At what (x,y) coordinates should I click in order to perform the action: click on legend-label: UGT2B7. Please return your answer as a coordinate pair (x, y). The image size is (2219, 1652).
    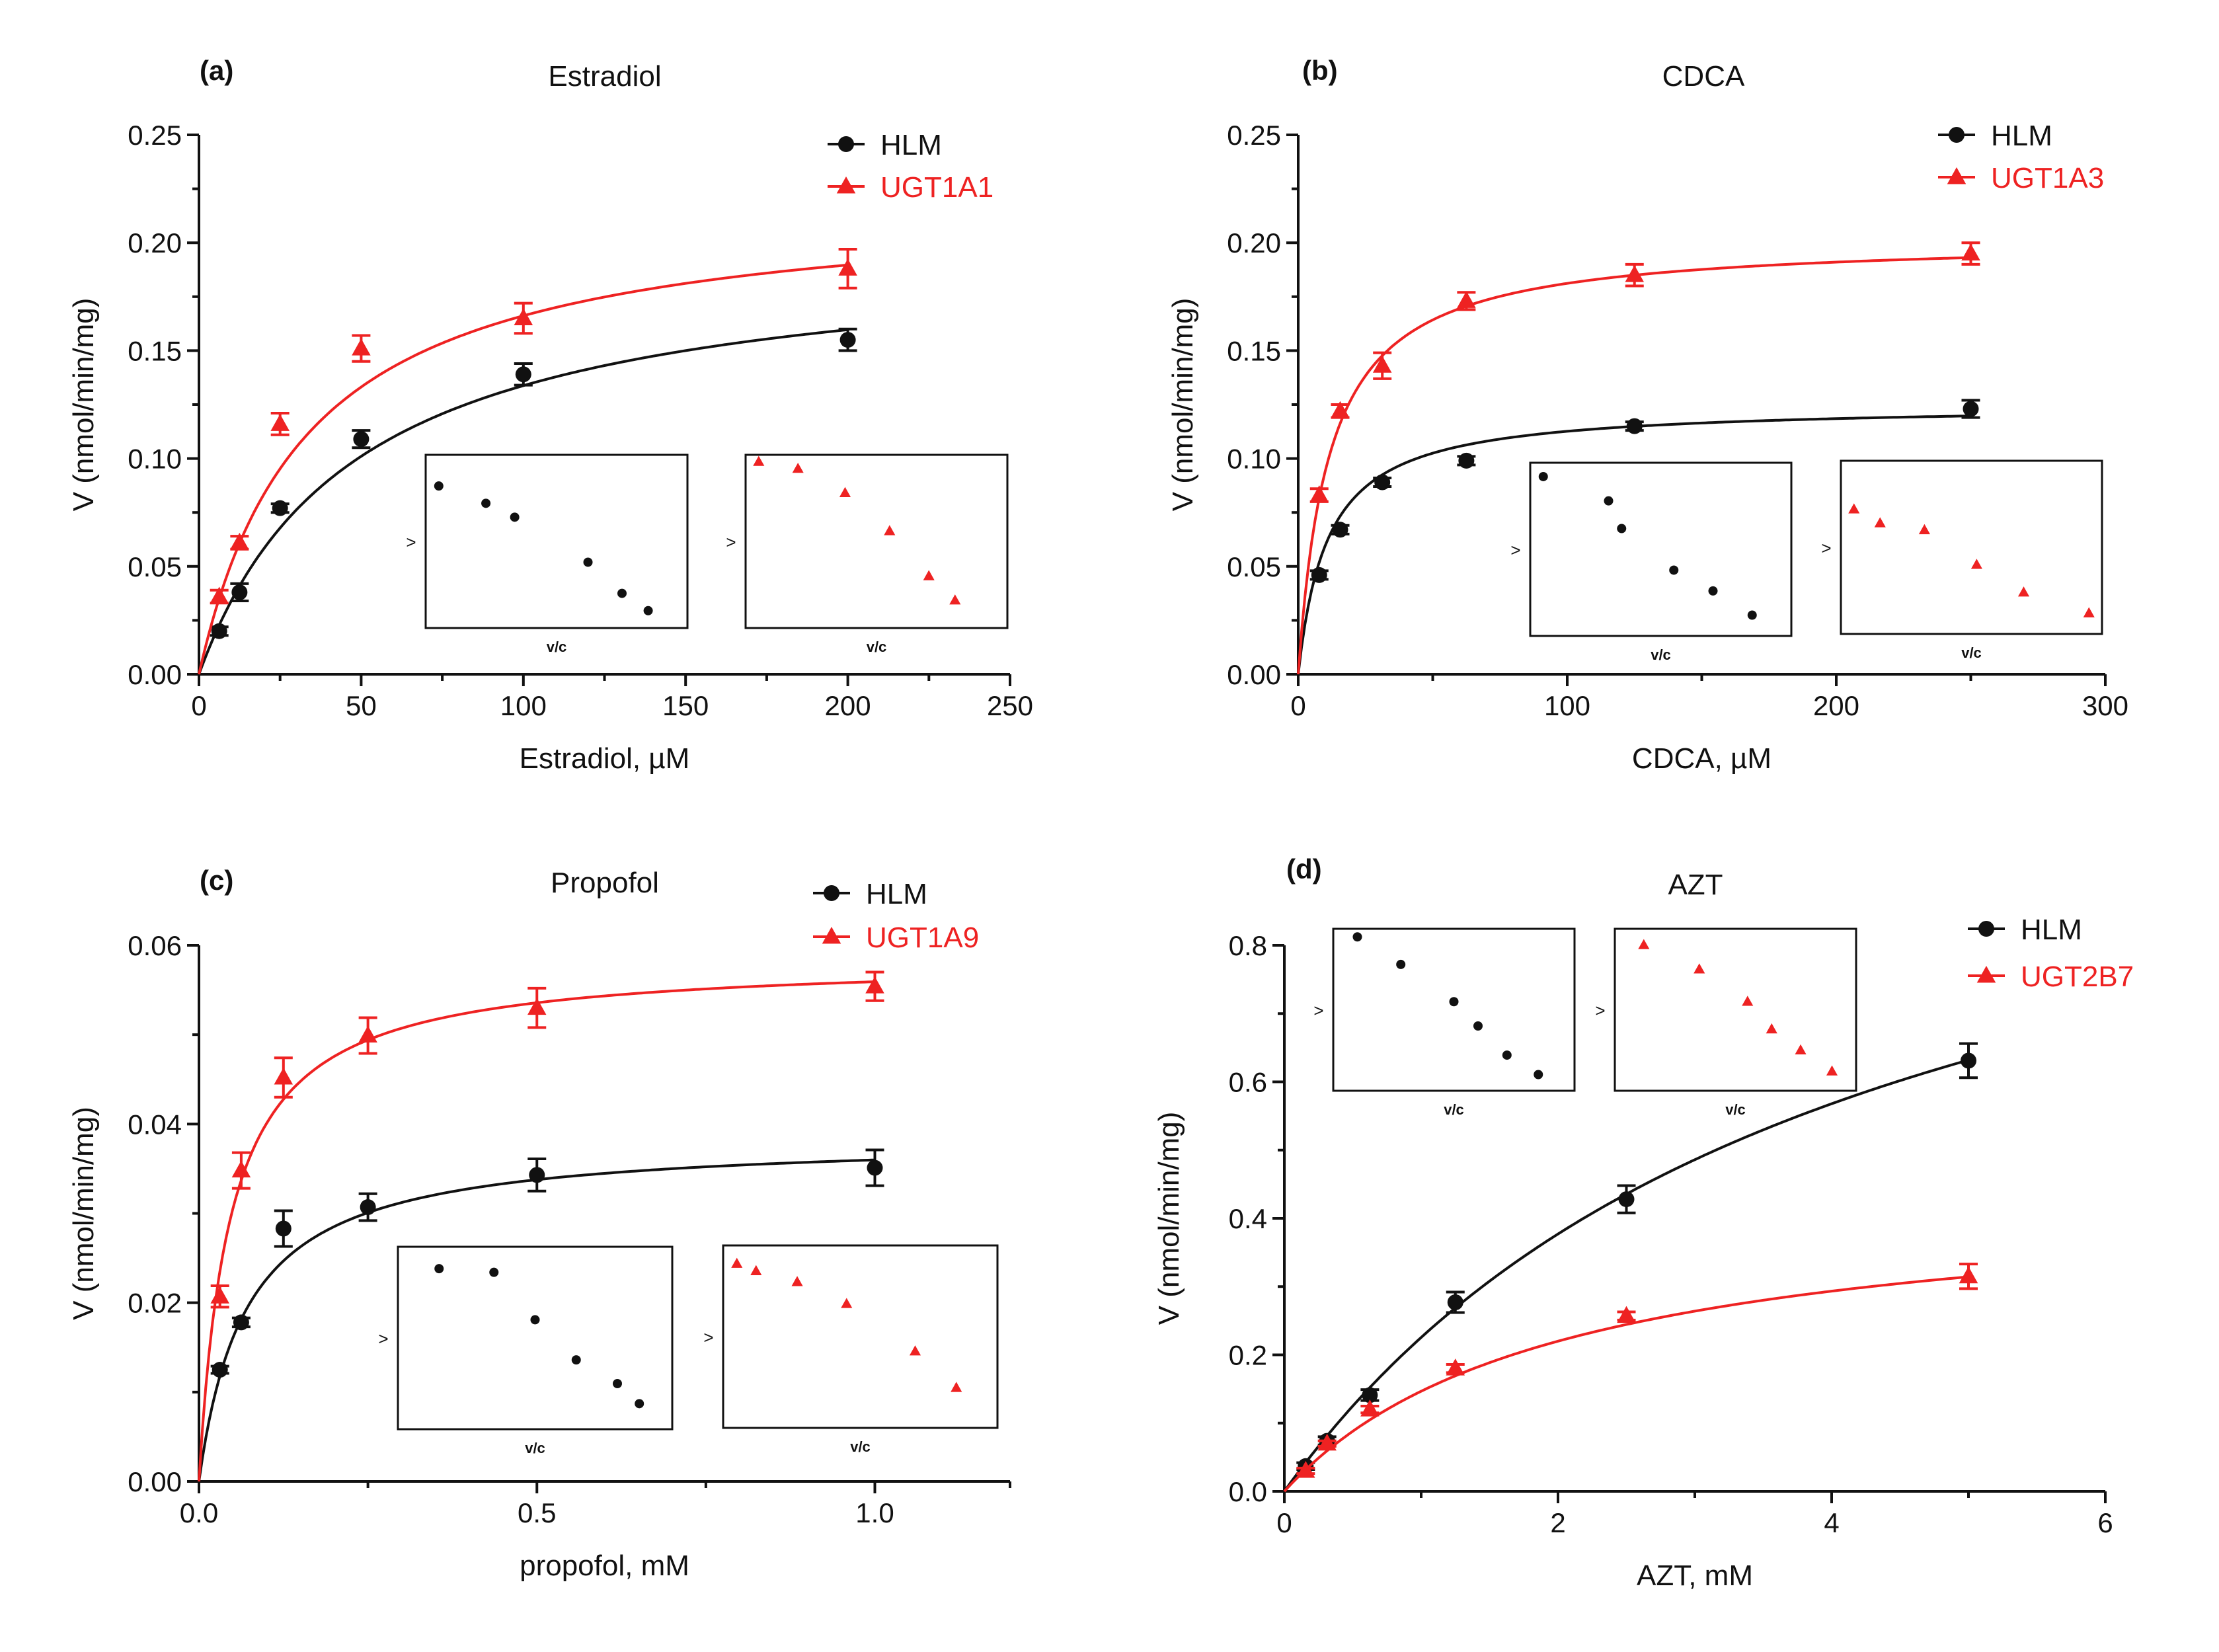
    Looking at the image, I should click on (2077, 977).